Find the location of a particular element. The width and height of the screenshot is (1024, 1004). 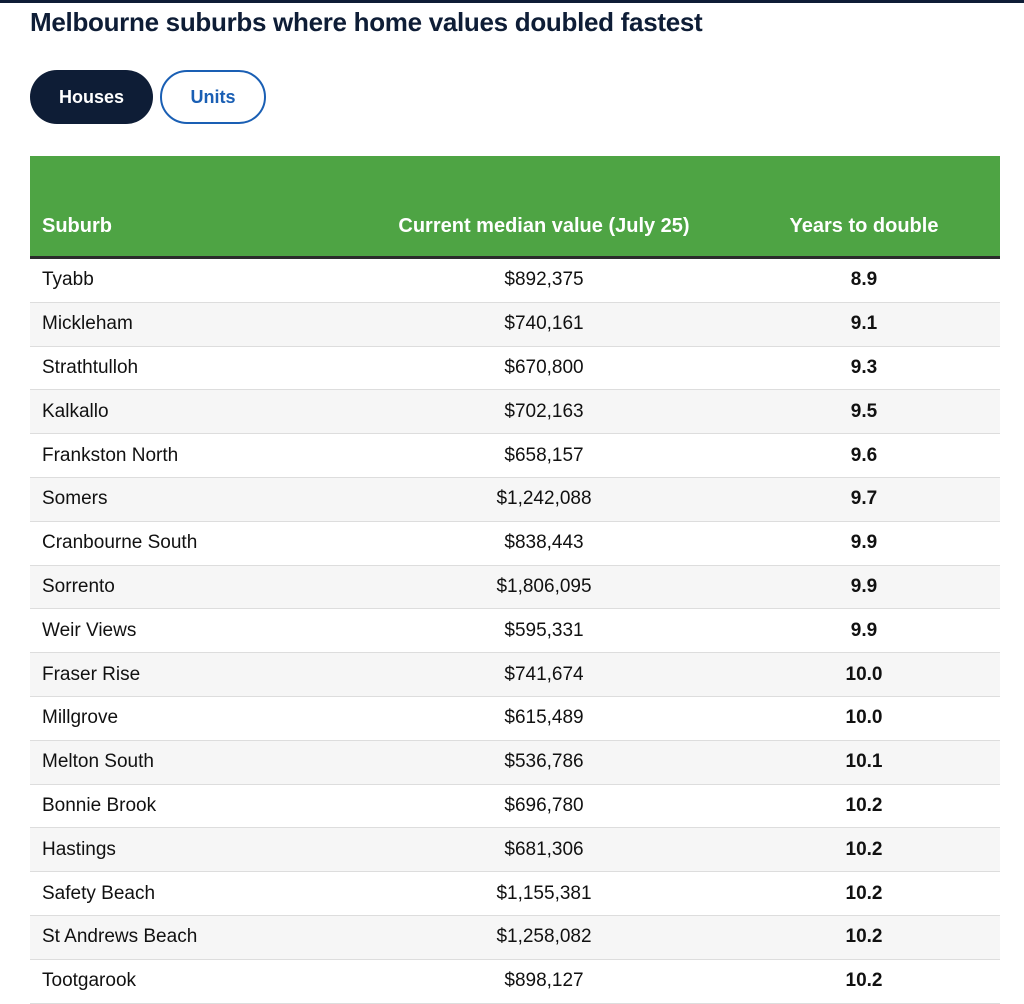

column-header: Suburb is located at coordinates (195, 207).